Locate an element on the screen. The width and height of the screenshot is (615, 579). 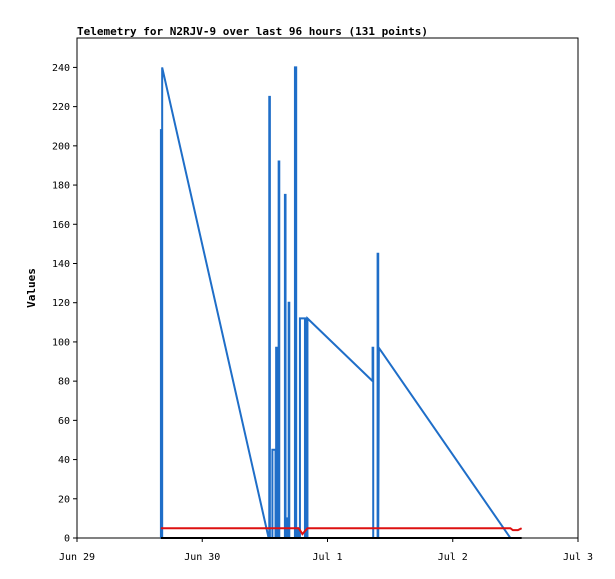
x-tick-label: Jul 1 is located at coordinates (327, 557).